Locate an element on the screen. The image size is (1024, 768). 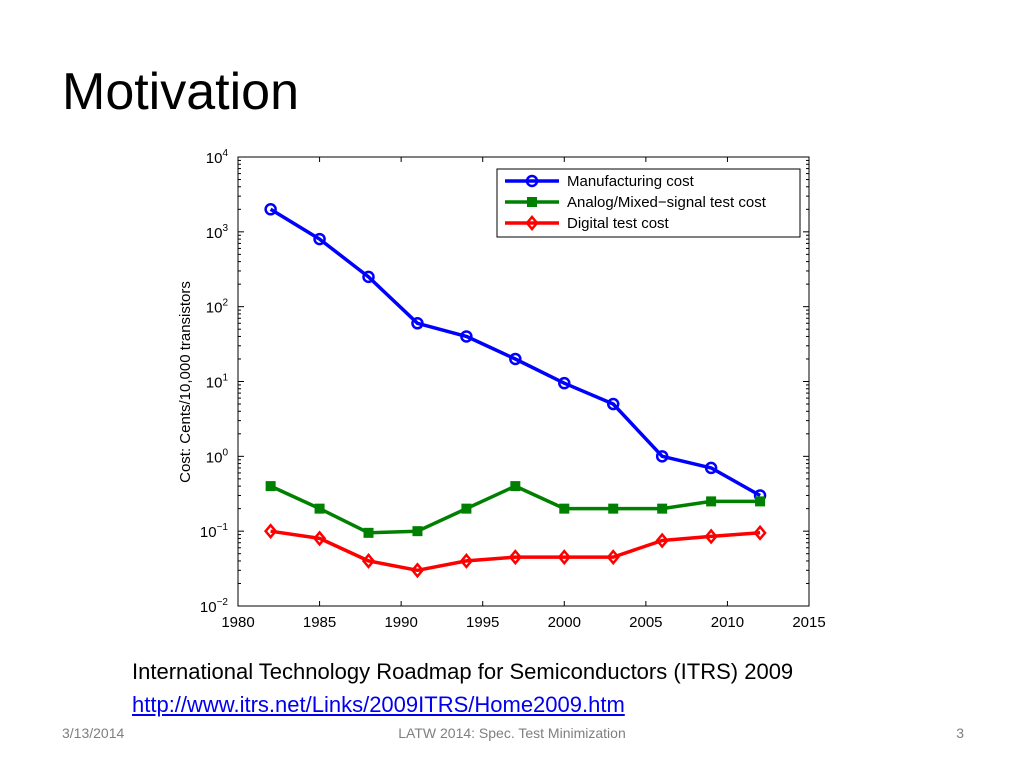
y-tick-label: 10⁻² is located at coordinates (214, 606).